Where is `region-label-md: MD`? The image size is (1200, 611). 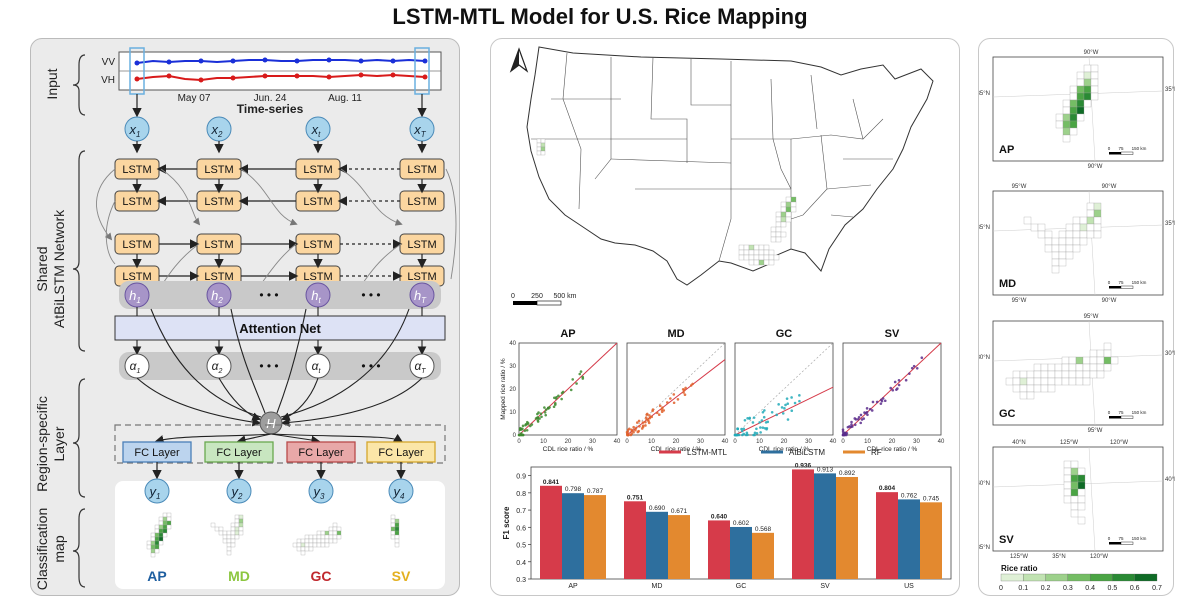 region-label-md: MD is located at coordinates (239, 576).